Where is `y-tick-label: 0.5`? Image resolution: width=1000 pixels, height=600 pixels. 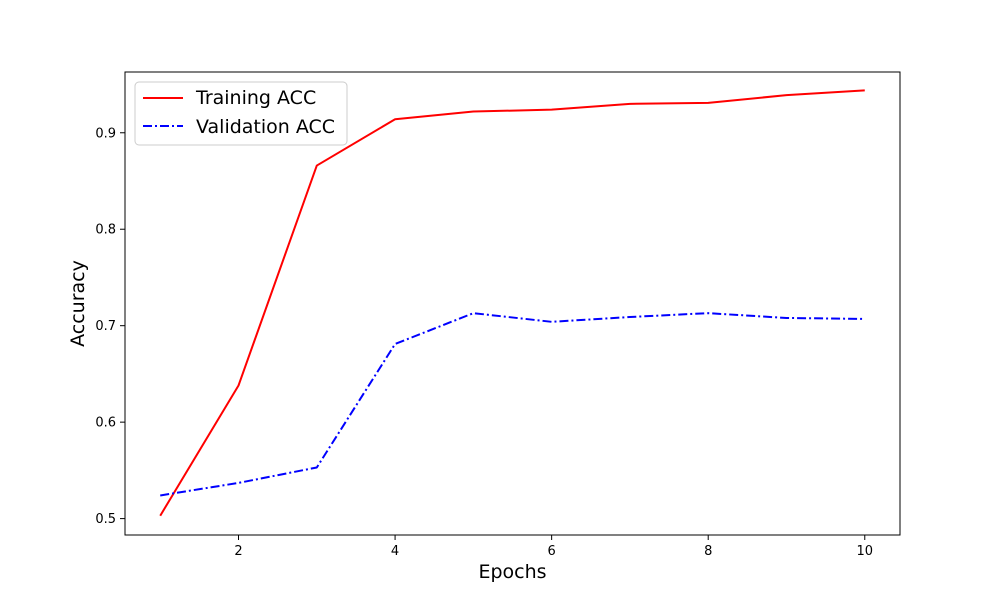
y-tick-label: 0.5 is located at coordinates (105, 519).